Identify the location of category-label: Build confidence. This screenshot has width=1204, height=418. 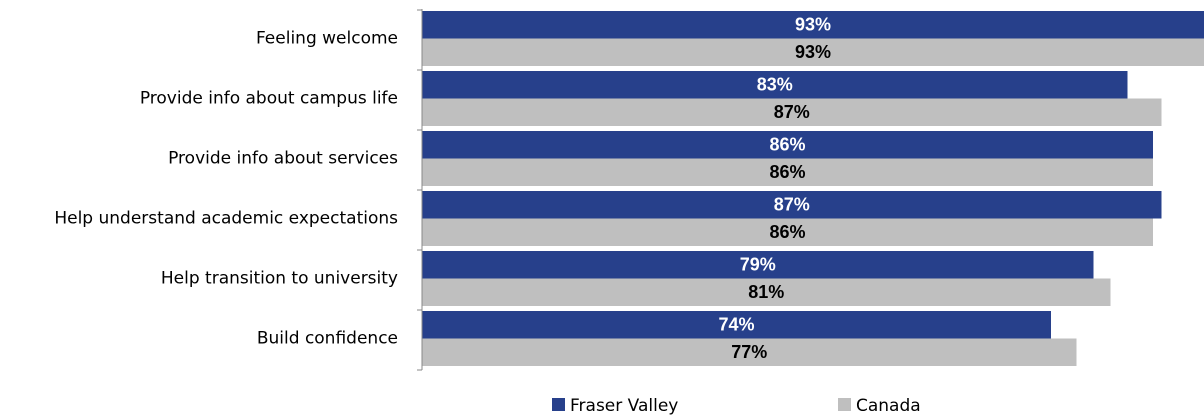
(327, 339).